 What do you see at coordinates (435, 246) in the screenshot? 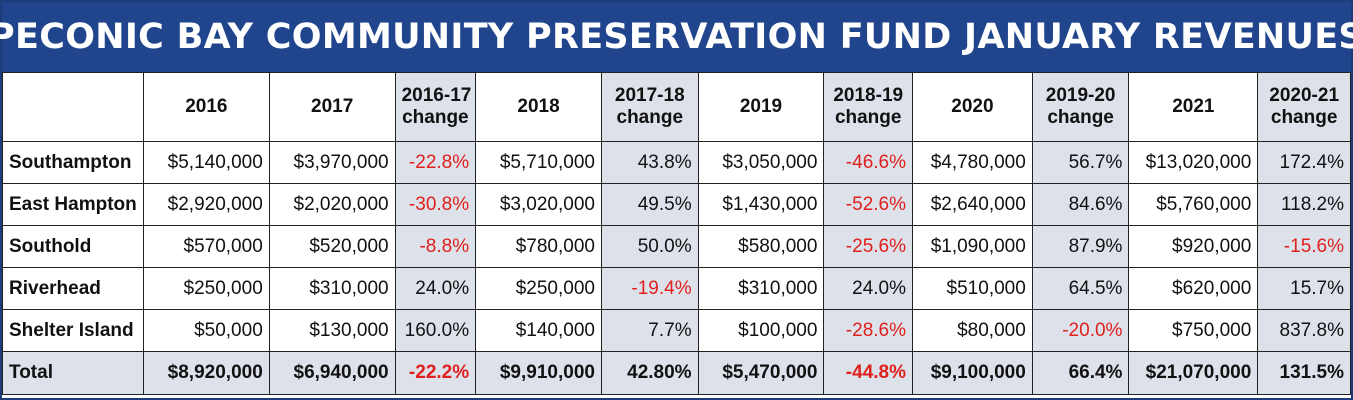
I see `change-cell: -8.8%` at bounding box center [435, 246].